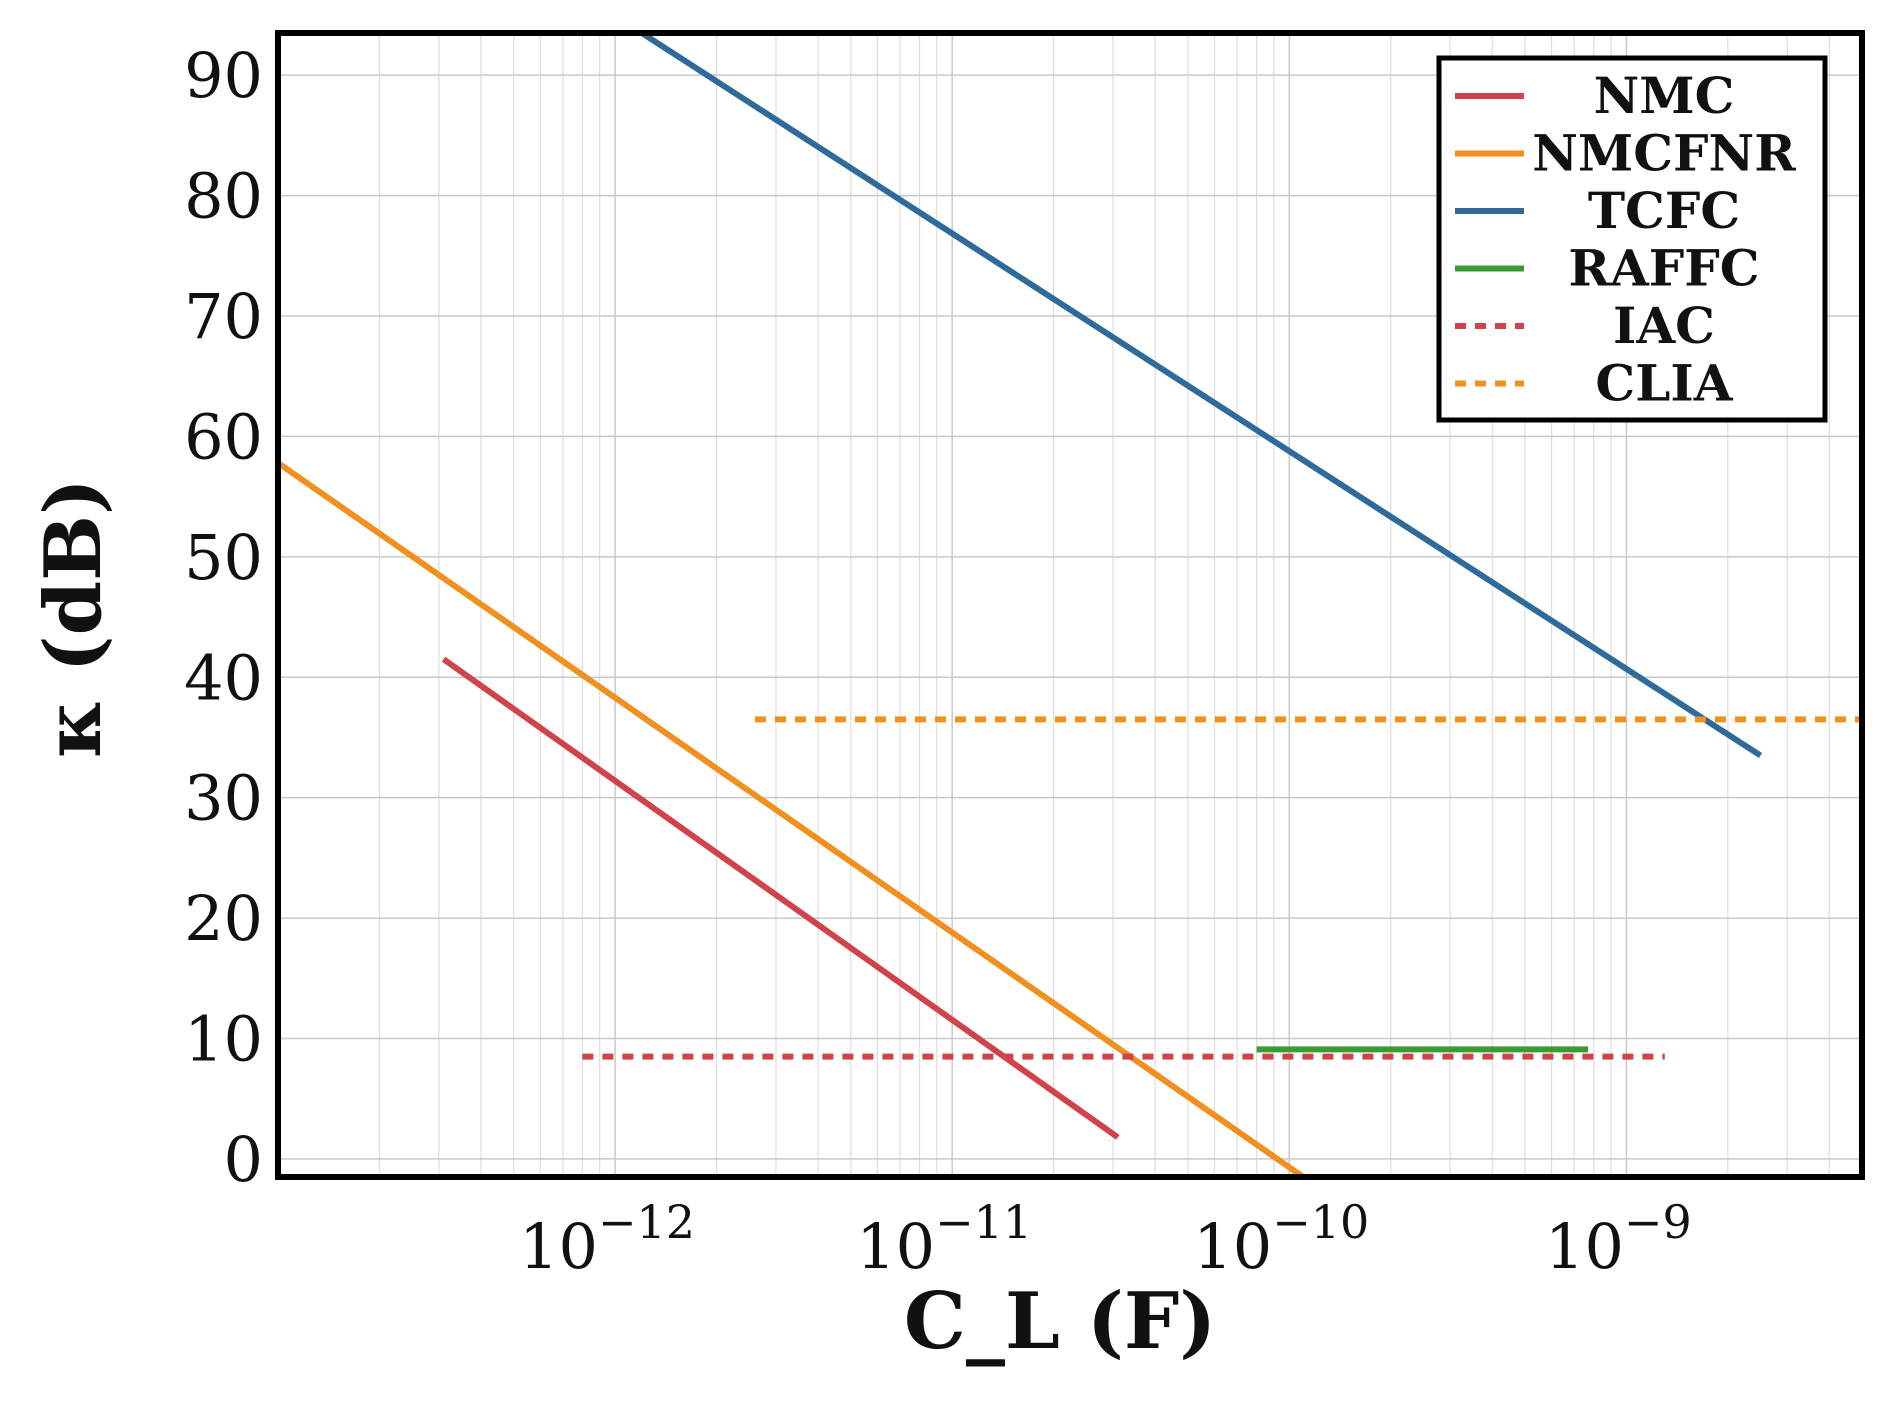  I want to click on legend-label-clia: CLIA, so click(1664, 383).